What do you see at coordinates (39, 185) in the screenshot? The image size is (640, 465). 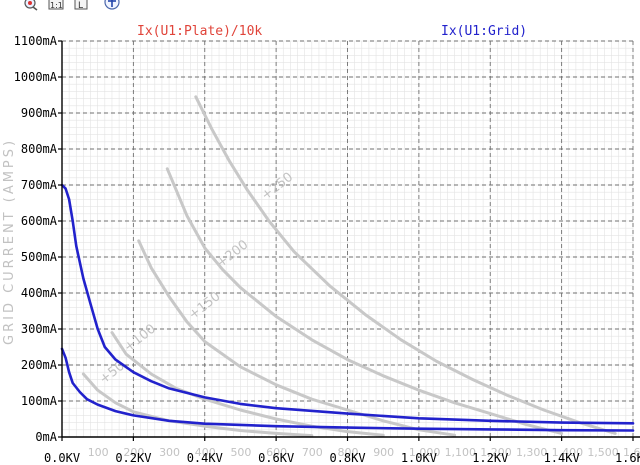 I see `y-tick-label: 700mA` at bounding box center [39, 185].